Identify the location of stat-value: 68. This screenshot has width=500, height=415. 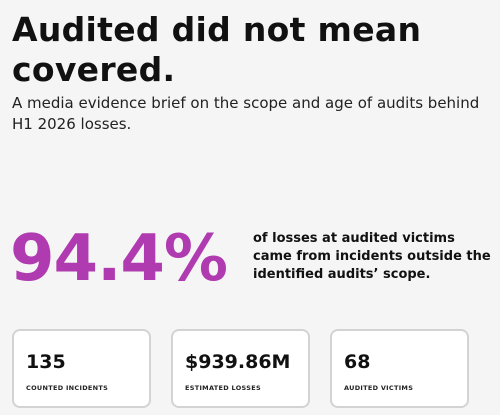
(357, 362).